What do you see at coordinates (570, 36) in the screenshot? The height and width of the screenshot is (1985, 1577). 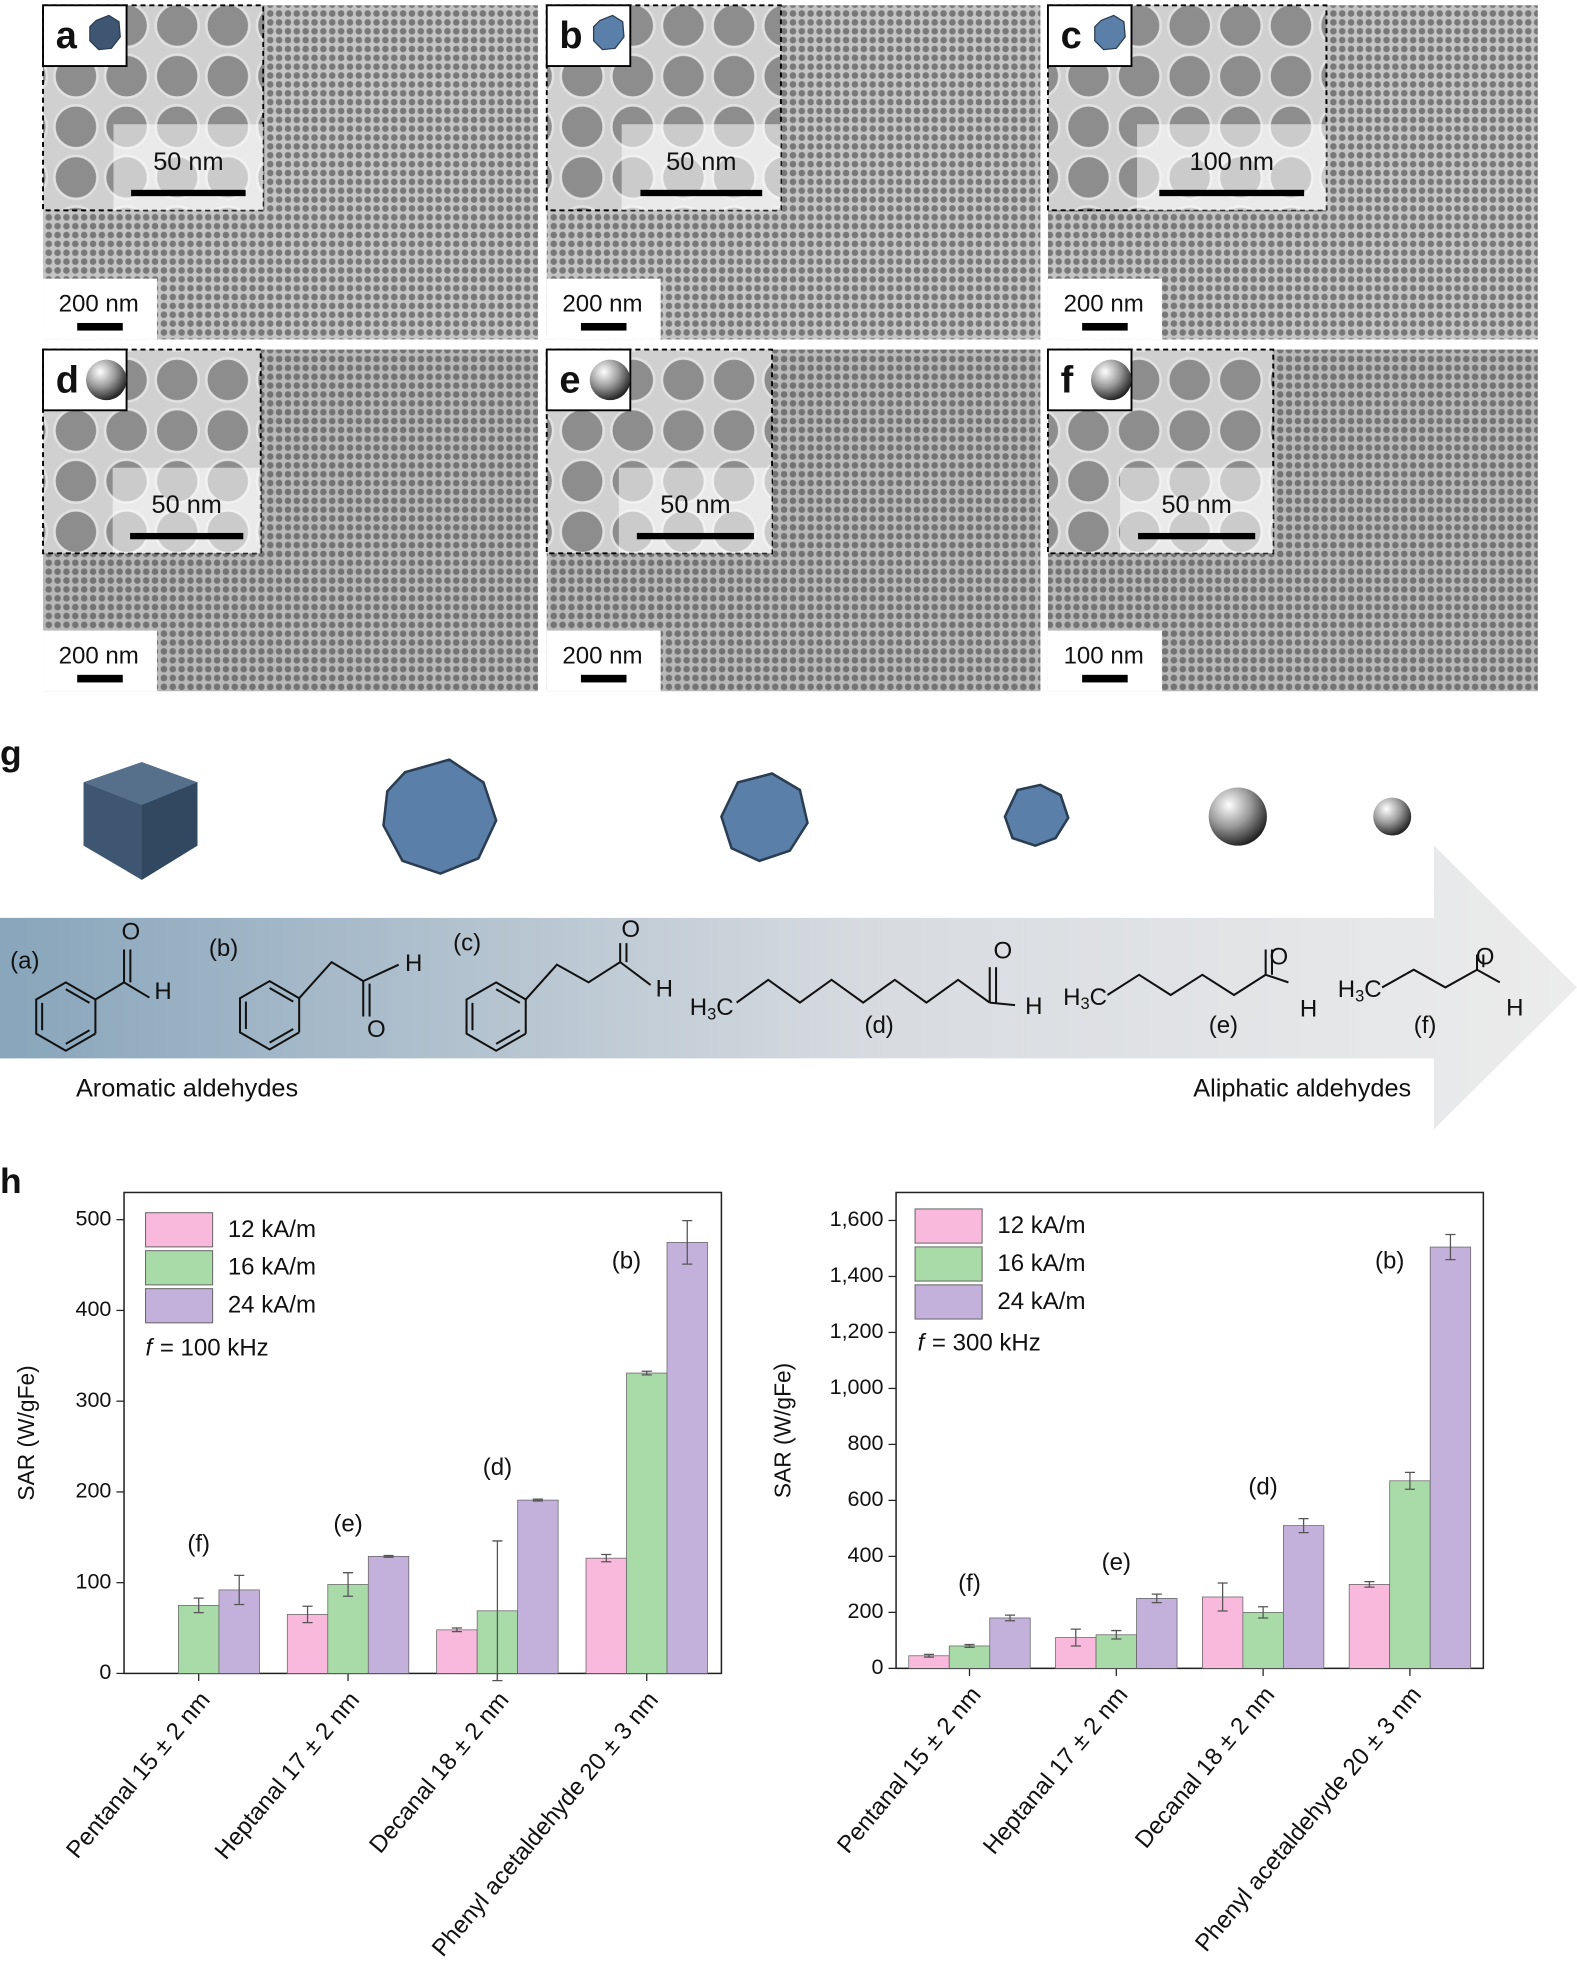 I see `panel-letter: b` at bounding box center [570, 36].